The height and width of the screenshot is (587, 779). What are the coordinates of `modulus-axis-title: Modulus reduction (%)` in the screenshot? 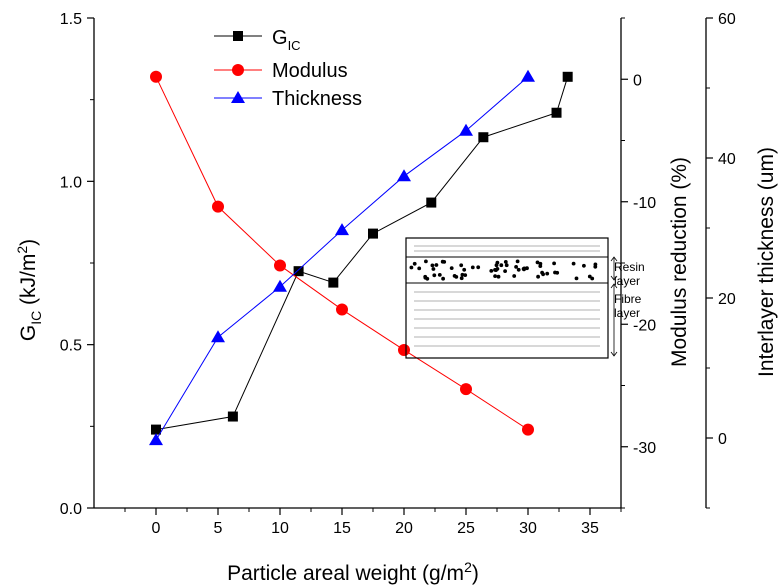 It's located at (679, 262).